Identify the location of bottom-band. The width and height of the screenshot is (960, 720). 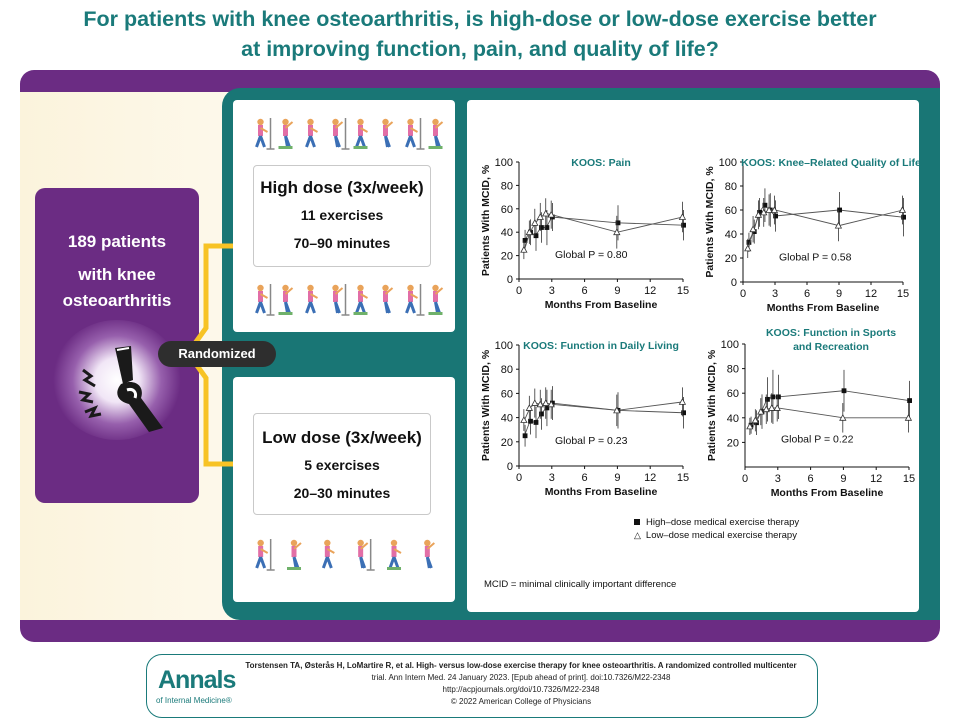
(480, 631).